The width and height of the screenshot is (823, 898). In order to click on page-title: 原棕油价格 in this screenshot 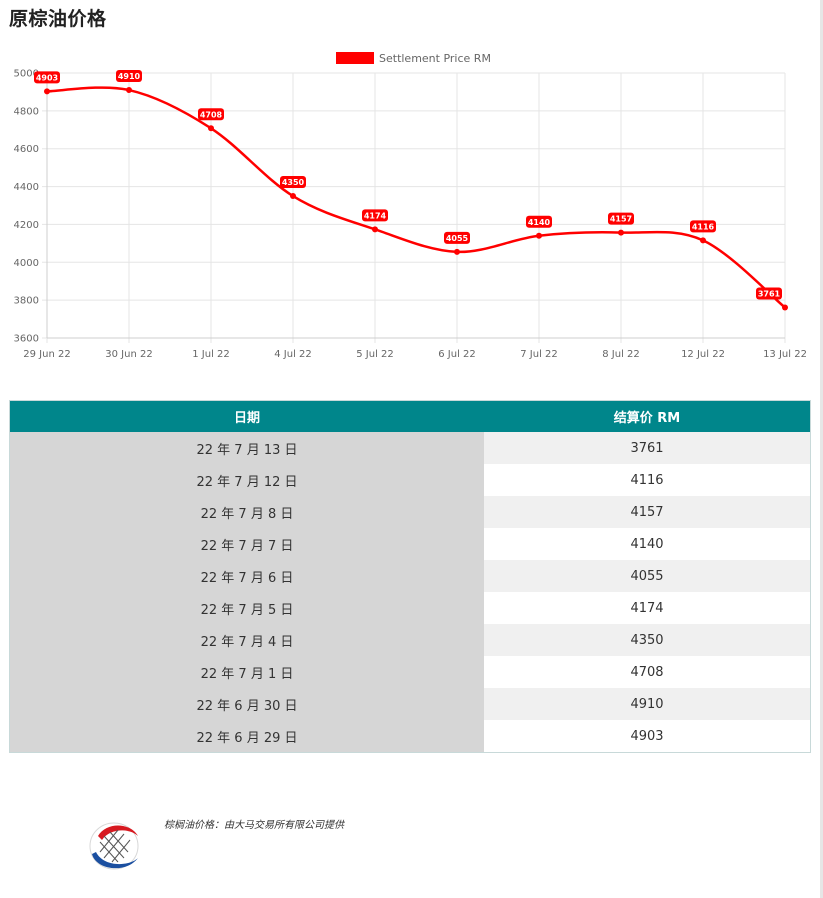, I will do `click(58, 19)`.